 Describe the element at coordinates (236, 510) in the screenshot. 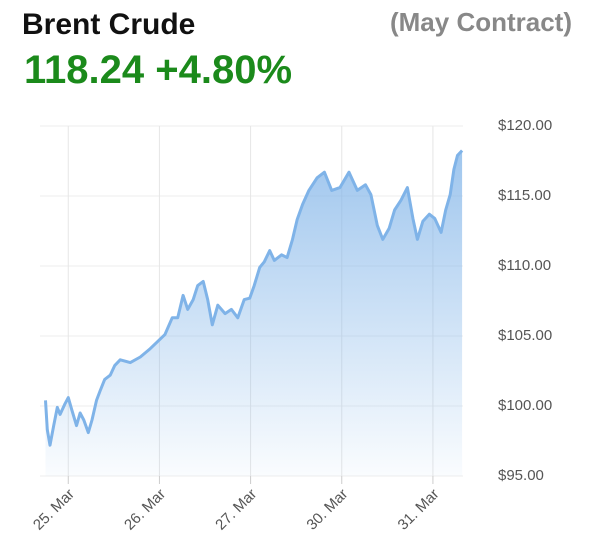

I see `x-tick-label: 27. Mar` at that location.